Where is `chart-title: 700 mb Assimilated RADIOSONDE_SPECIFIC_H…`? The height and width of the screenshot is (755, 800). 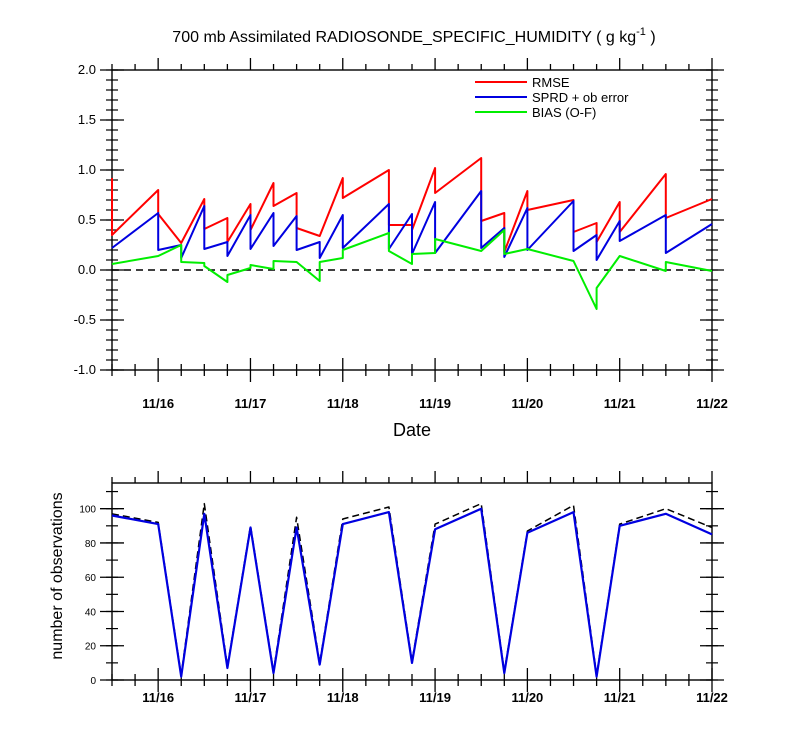 chart-title: 700 mb Assimilated RADIOSONDE_SPECIFIC_H… is located at coordinates (413, 36).